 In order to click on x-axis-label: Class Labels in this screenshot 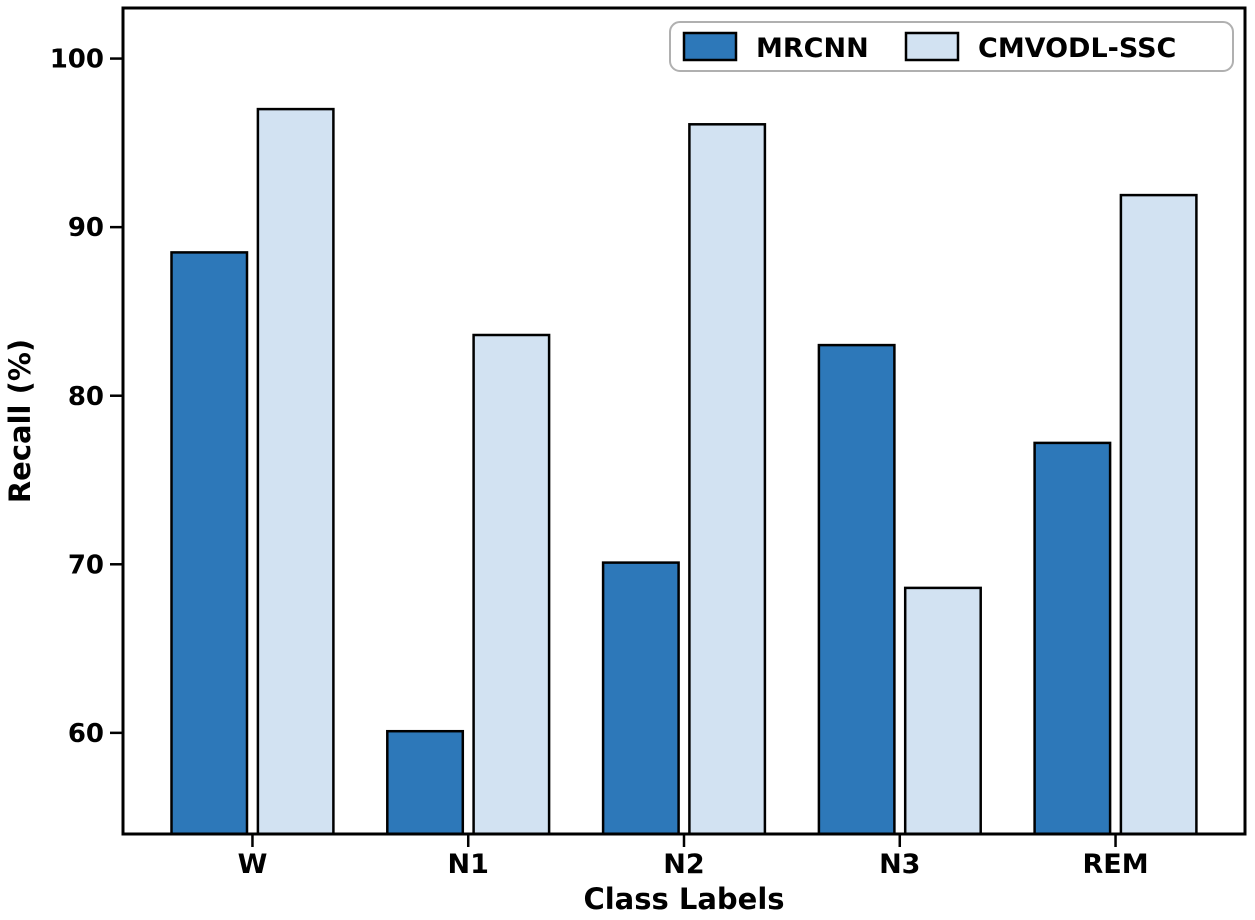, I will do `click(683, 899)`.